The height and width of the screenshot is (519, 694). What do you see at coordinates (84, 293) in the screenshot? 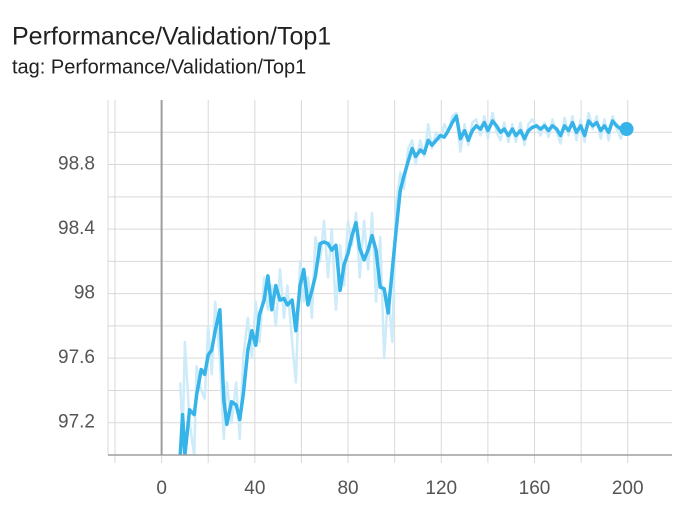
I see `y-tick-label: 98` at bounding box center [84, 293].